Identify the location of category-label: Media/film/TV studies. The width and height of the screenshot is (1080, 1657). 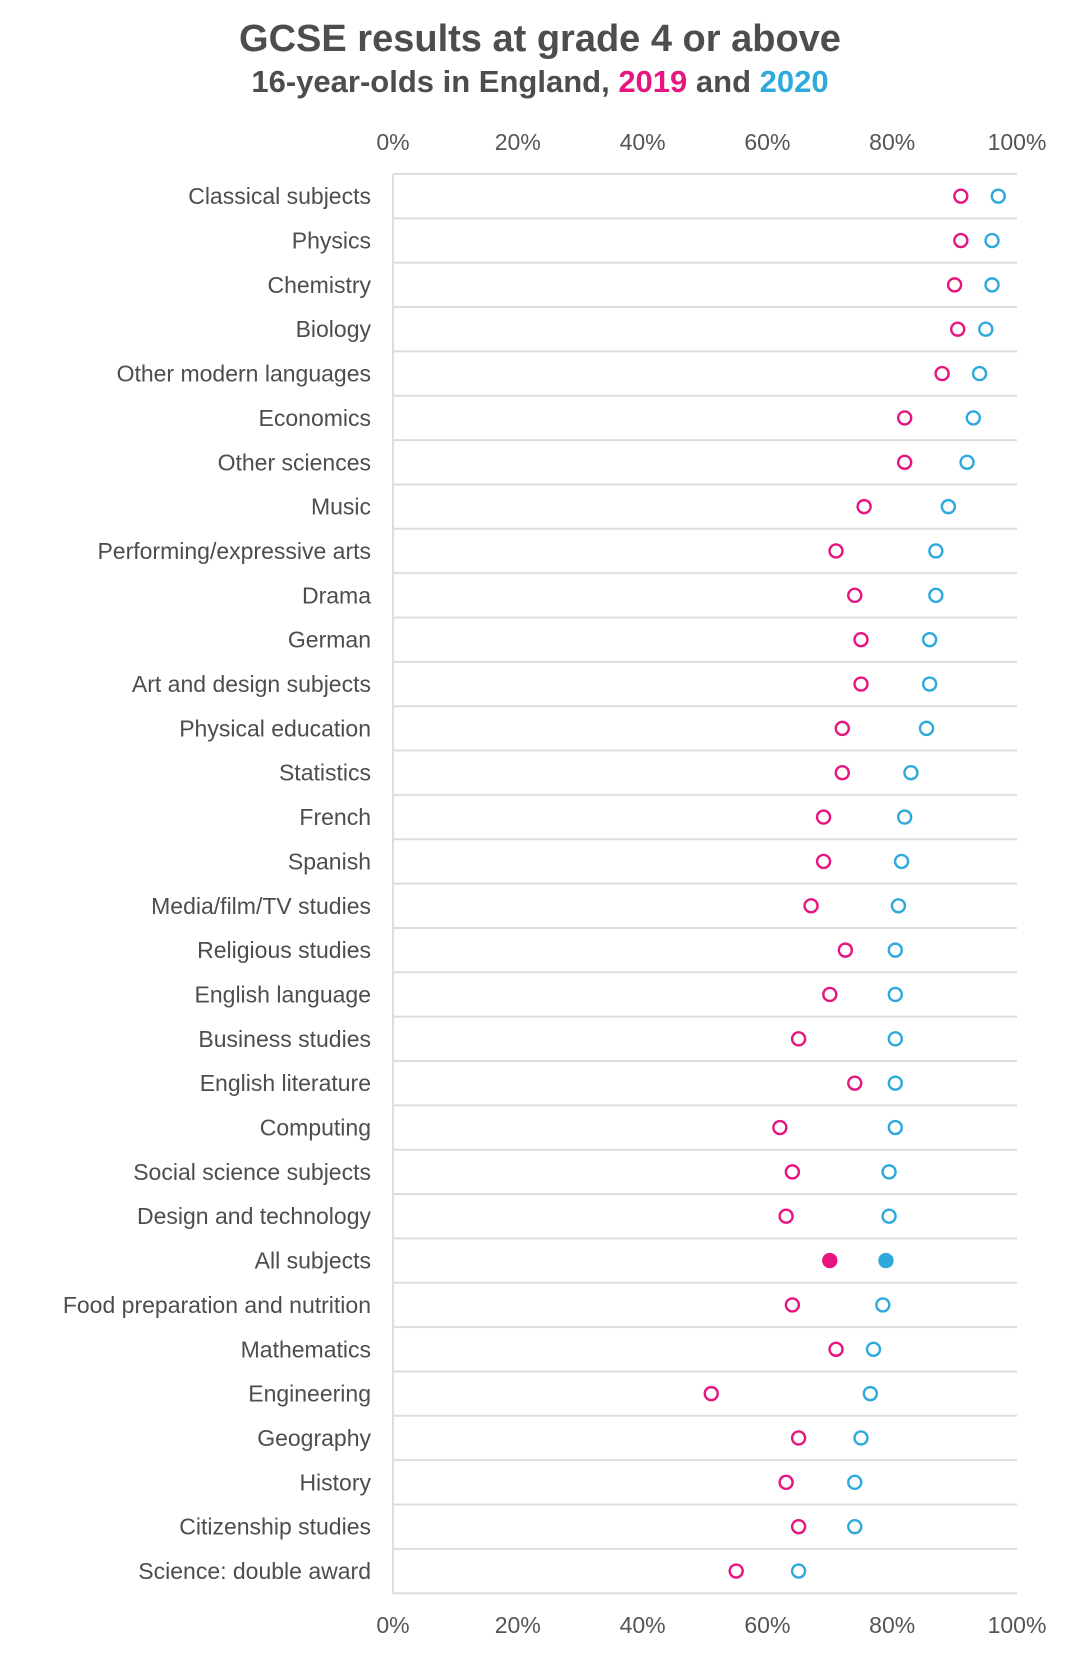
(261, 906).